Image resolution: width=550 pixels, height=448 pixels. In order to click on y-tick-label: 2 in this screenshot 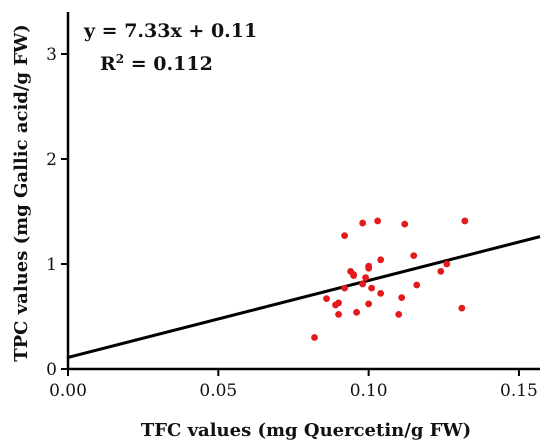, I will do `click(51, 160)`.